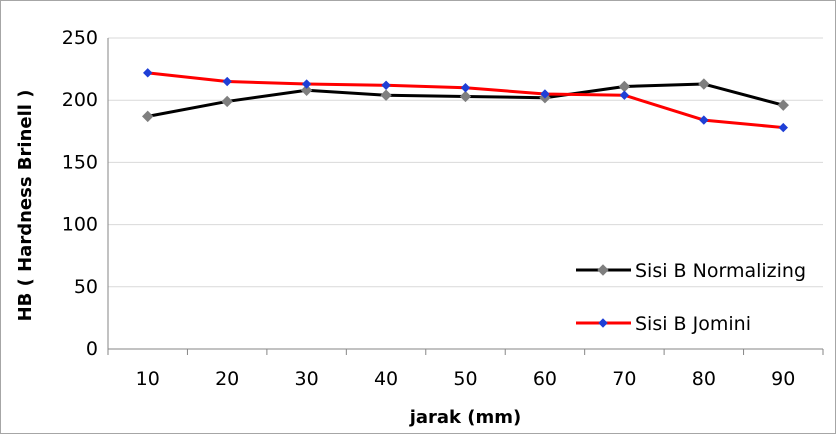 Image resolution: width=836 pixels, height=434 pixels. I want to click on legend-item: Sisi B Jomini, so click(663, 324).